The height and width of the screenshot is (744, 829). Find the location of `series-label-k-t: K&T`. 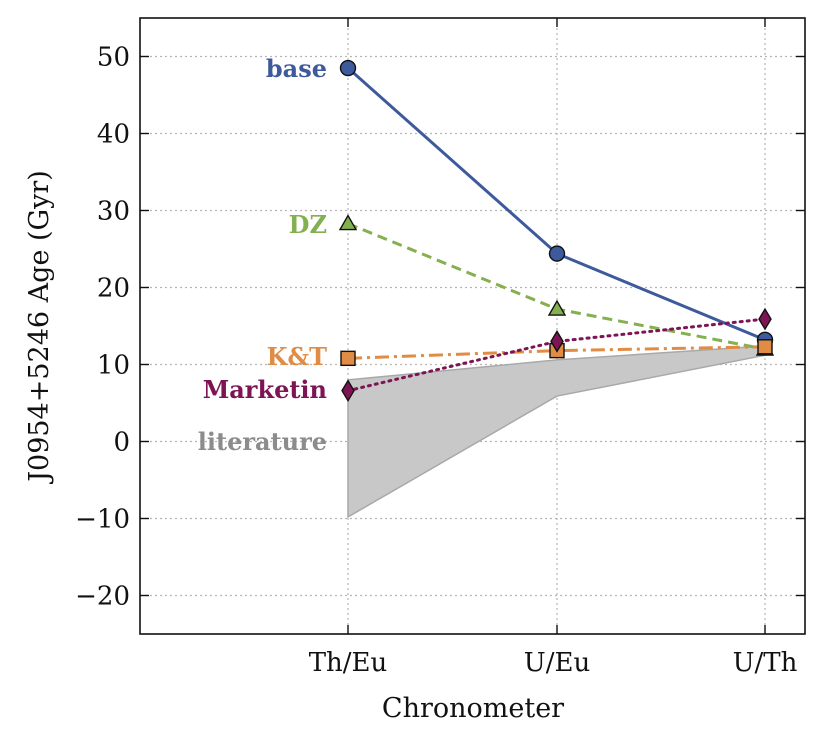

series-label-k-t: K&T is located at coordinates (297, 356).